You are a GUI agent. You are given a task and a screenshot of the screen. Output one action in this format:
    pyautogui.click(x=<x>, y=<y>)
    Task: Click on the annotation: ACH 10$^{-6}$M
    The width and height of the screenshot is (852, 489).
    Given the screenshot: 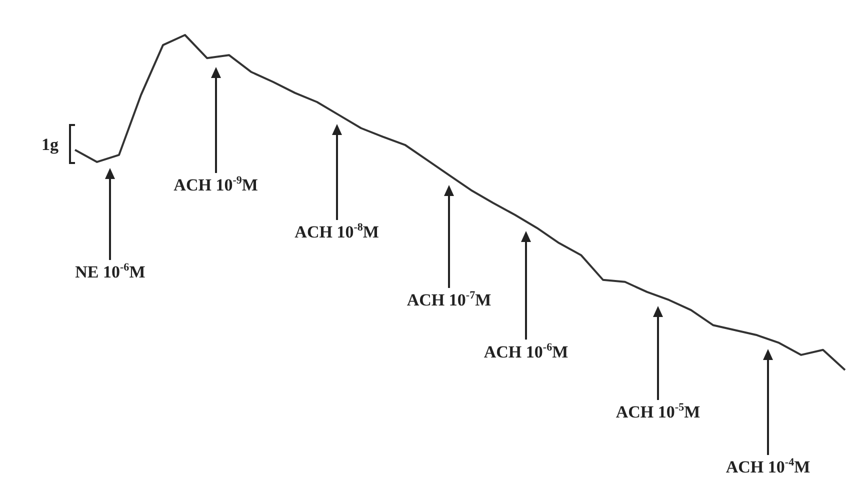 What is the action you would take?
    pyautogui.click(x=526, y=352)
    